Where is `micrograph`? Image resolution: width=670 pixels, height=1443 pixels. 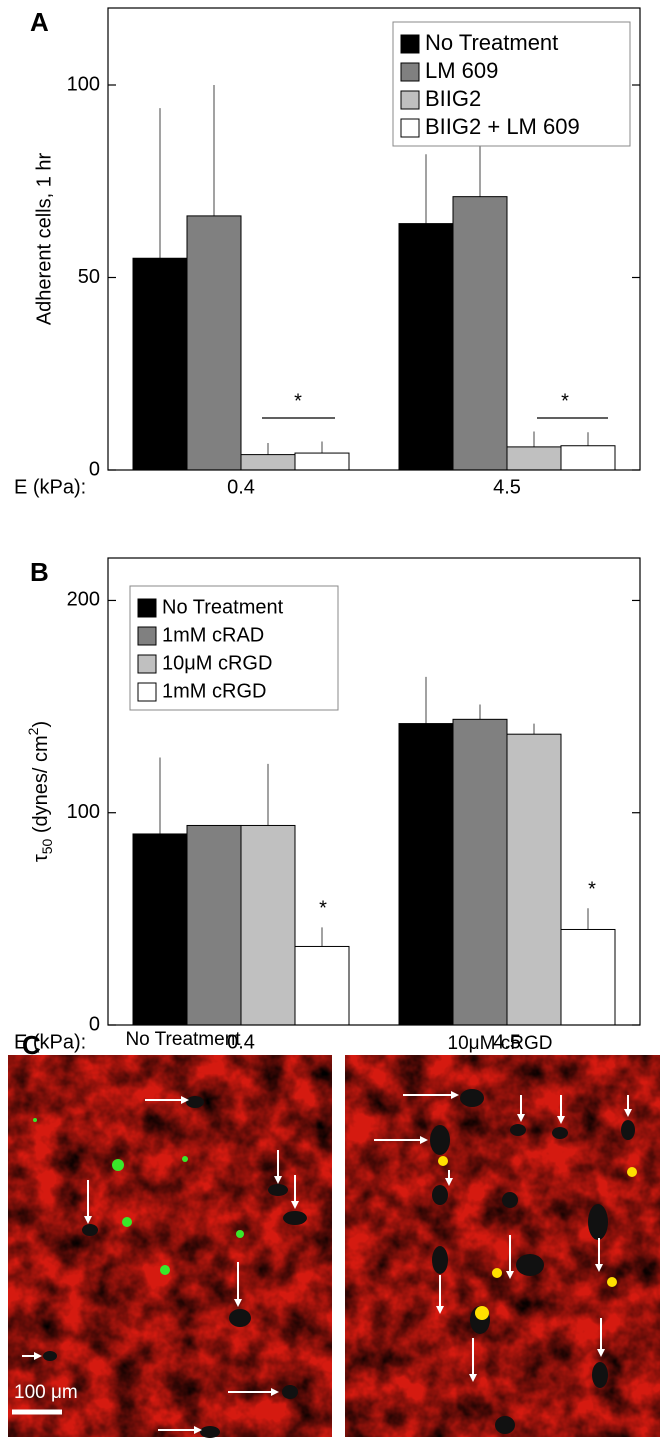
micrograph is located at coordinates (502, 1246).